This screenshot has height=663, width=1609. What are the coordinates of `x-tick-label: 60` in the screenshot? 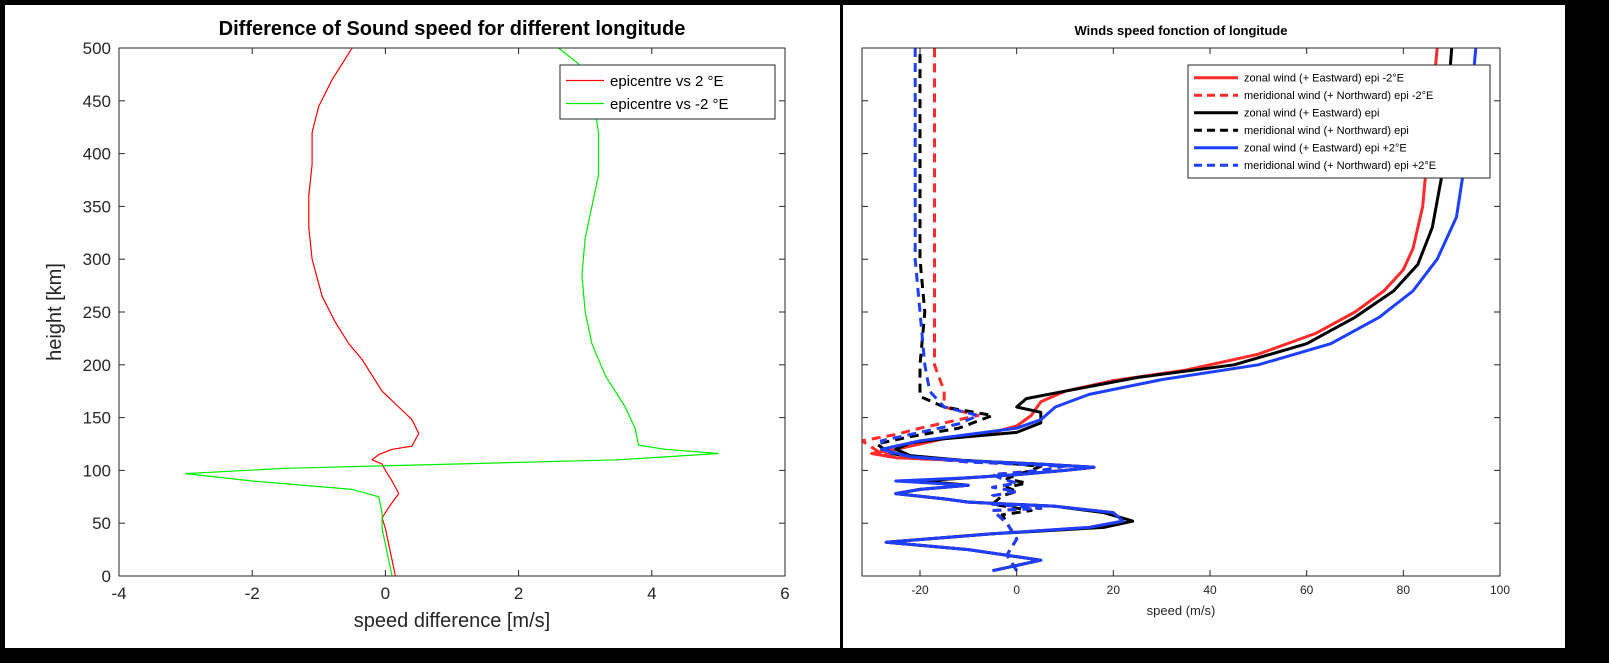 It's located at (1307, 590).